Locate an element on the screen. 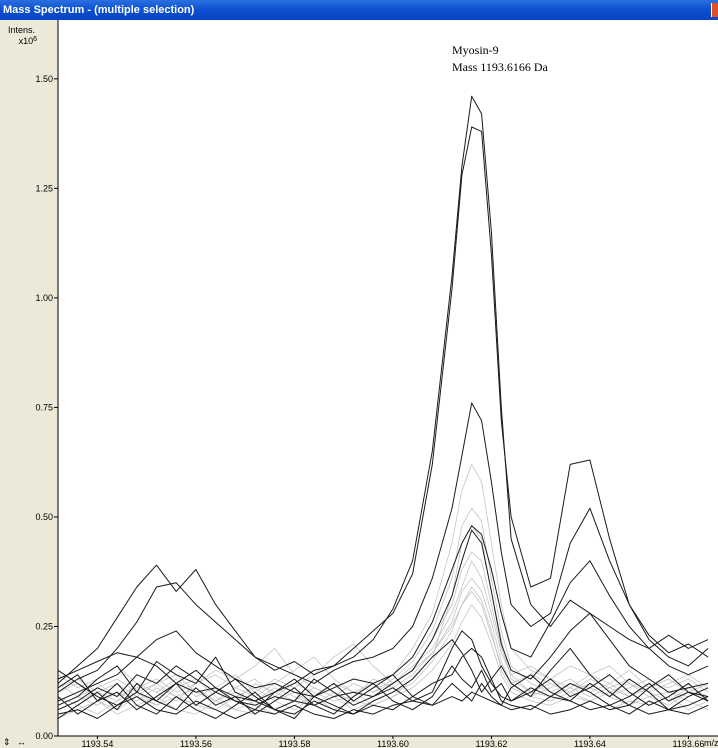  y-tick-label: 1.00 is located at coordinates (44, 298).